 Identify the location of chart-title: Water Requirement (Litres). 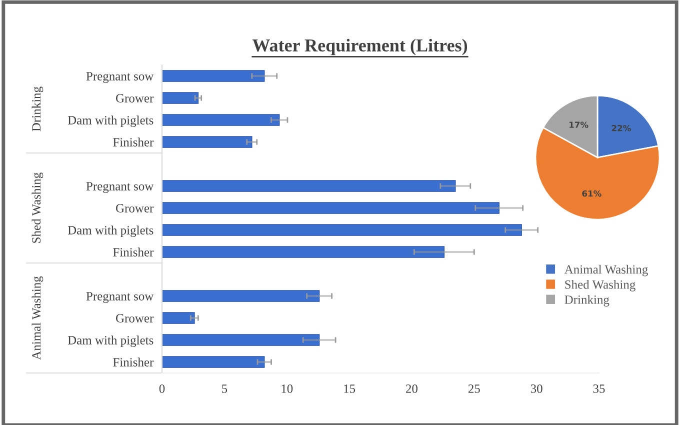
(360, 47).